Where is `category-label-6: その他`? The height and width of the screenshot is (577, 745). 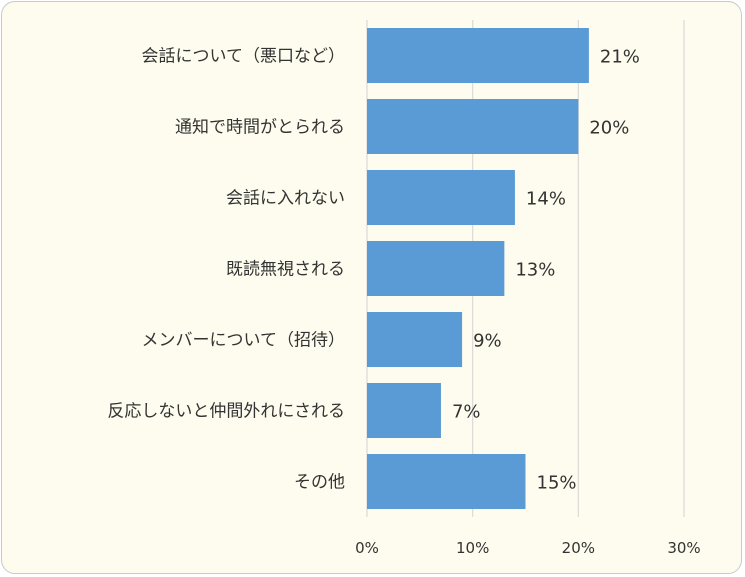
category-label-6: その他 is located at coordinates (319, 483).